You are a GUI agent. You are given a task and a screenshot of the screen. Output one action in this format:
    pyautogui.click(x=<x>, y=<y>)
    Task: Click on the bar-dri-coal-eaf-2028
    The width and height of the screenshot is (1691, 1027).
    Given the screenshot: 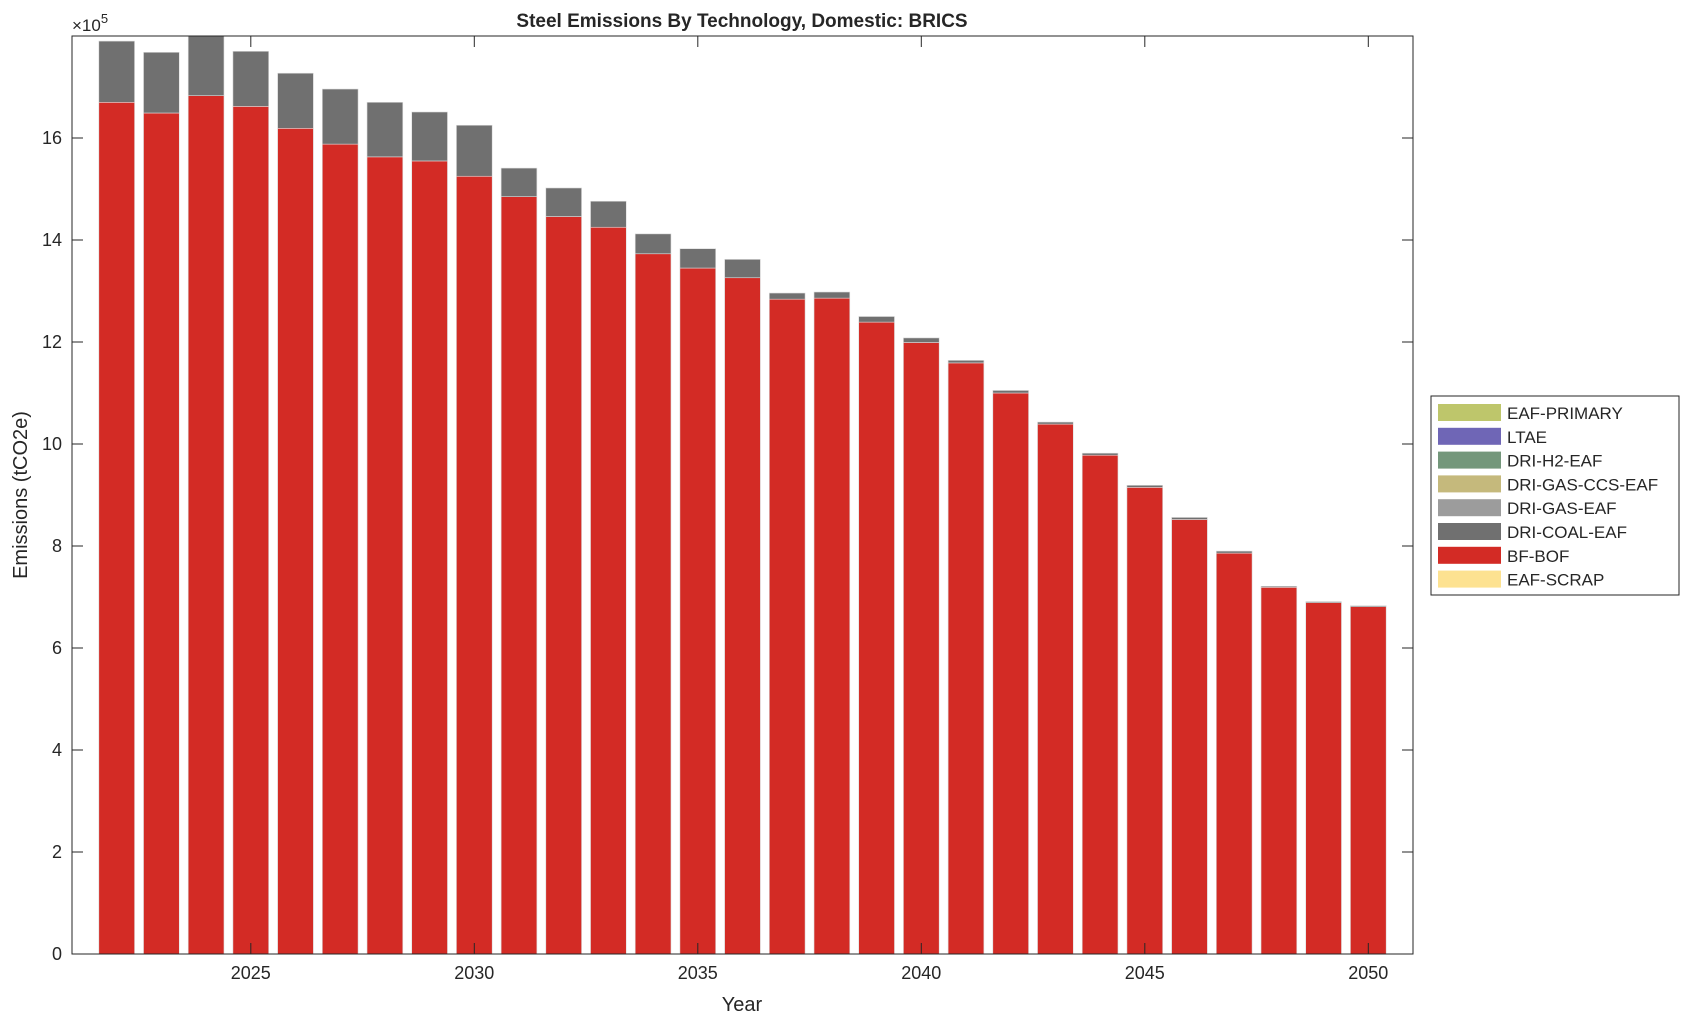 What is the action you would take?
    pyautogui.click(x=385, y=130)
    